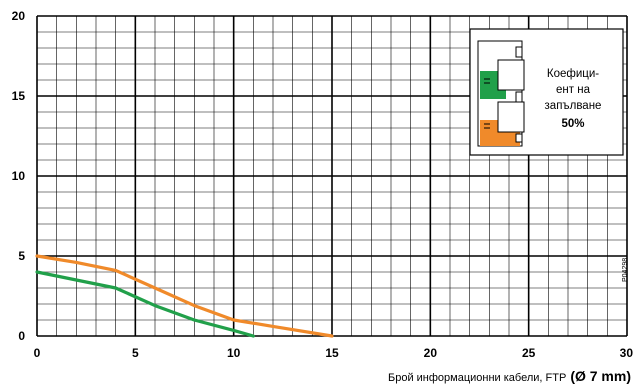 The image size is (635, 387). What do you see at coordinates (135, 353) in the screenshot?
I see `x-tick-label: 5` at bounding box center [135, 353].